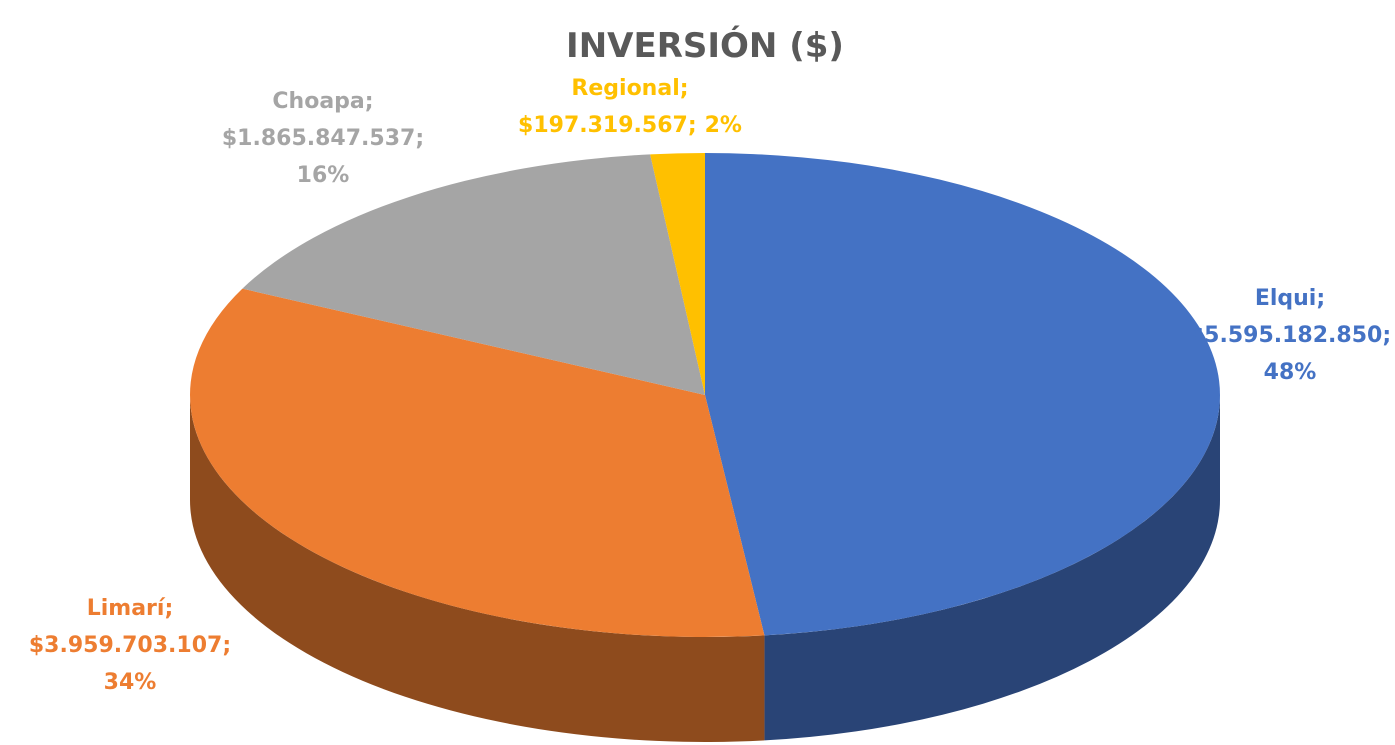 The width and height of the screenshot is (1395, 745). Describe the element at coordinates (323, 175) in the screenshot. I see `label-percent: 16%` at that location.